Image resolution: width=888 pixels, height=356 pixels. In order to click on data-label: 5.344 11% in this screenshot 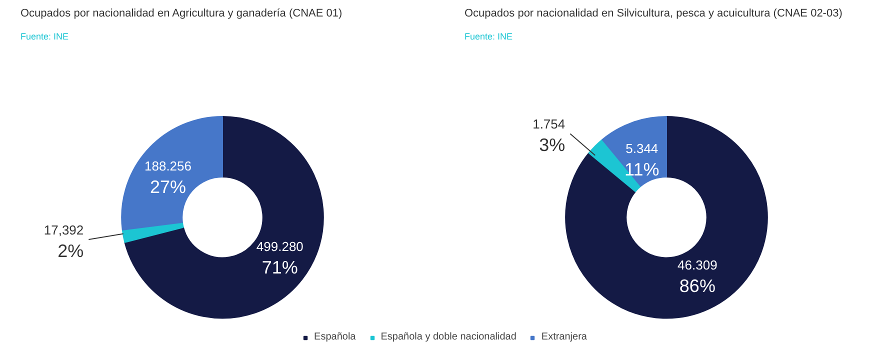, I will do `click(642, 160)`.